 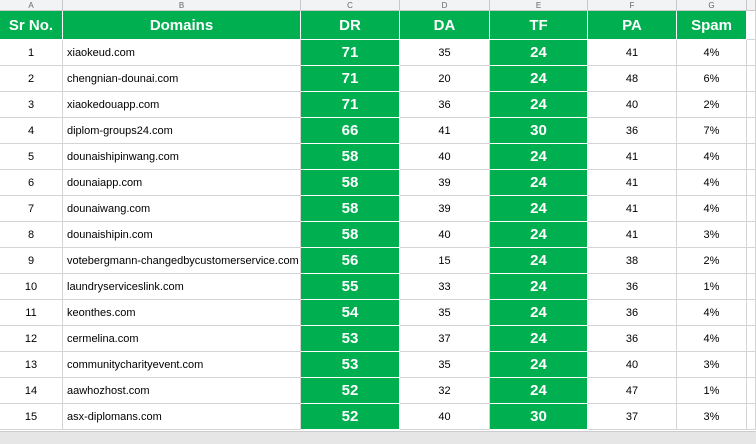 I want to click on column-letter: E, so click(x=539, y=5).